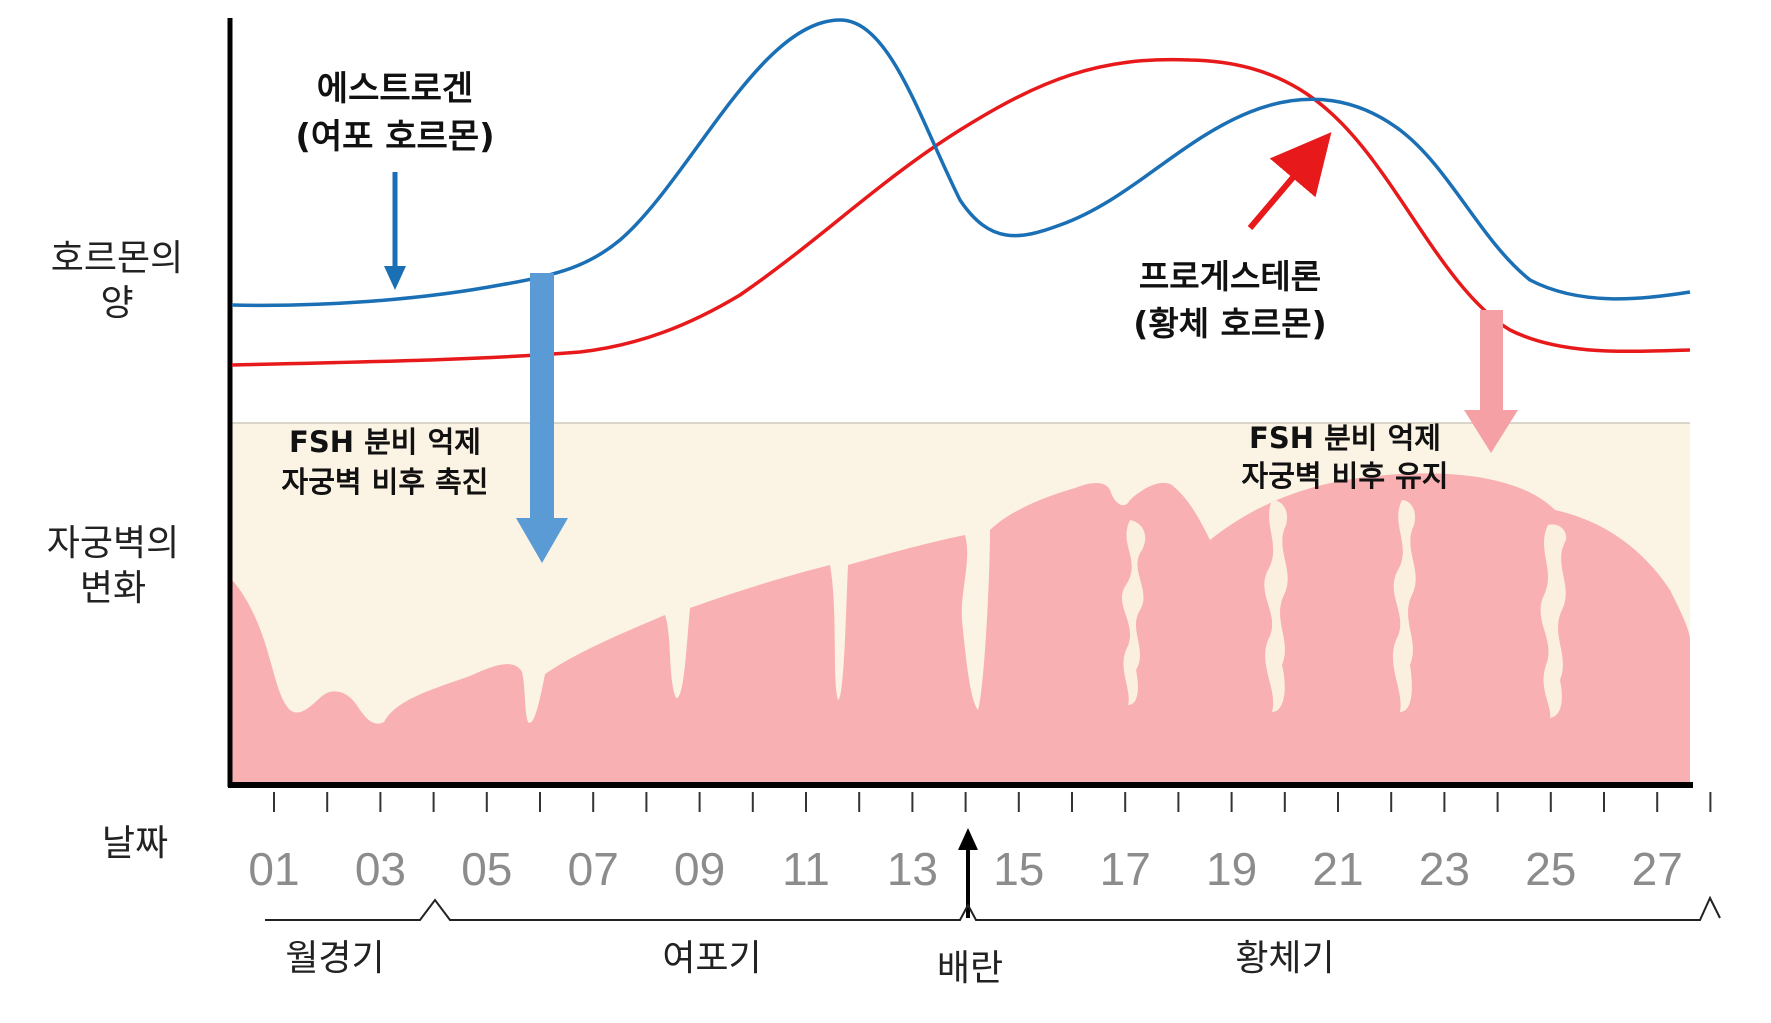  Describe the element at coordinates (1344, 609) in the screenshot. I see `uterine-glands` at that location.